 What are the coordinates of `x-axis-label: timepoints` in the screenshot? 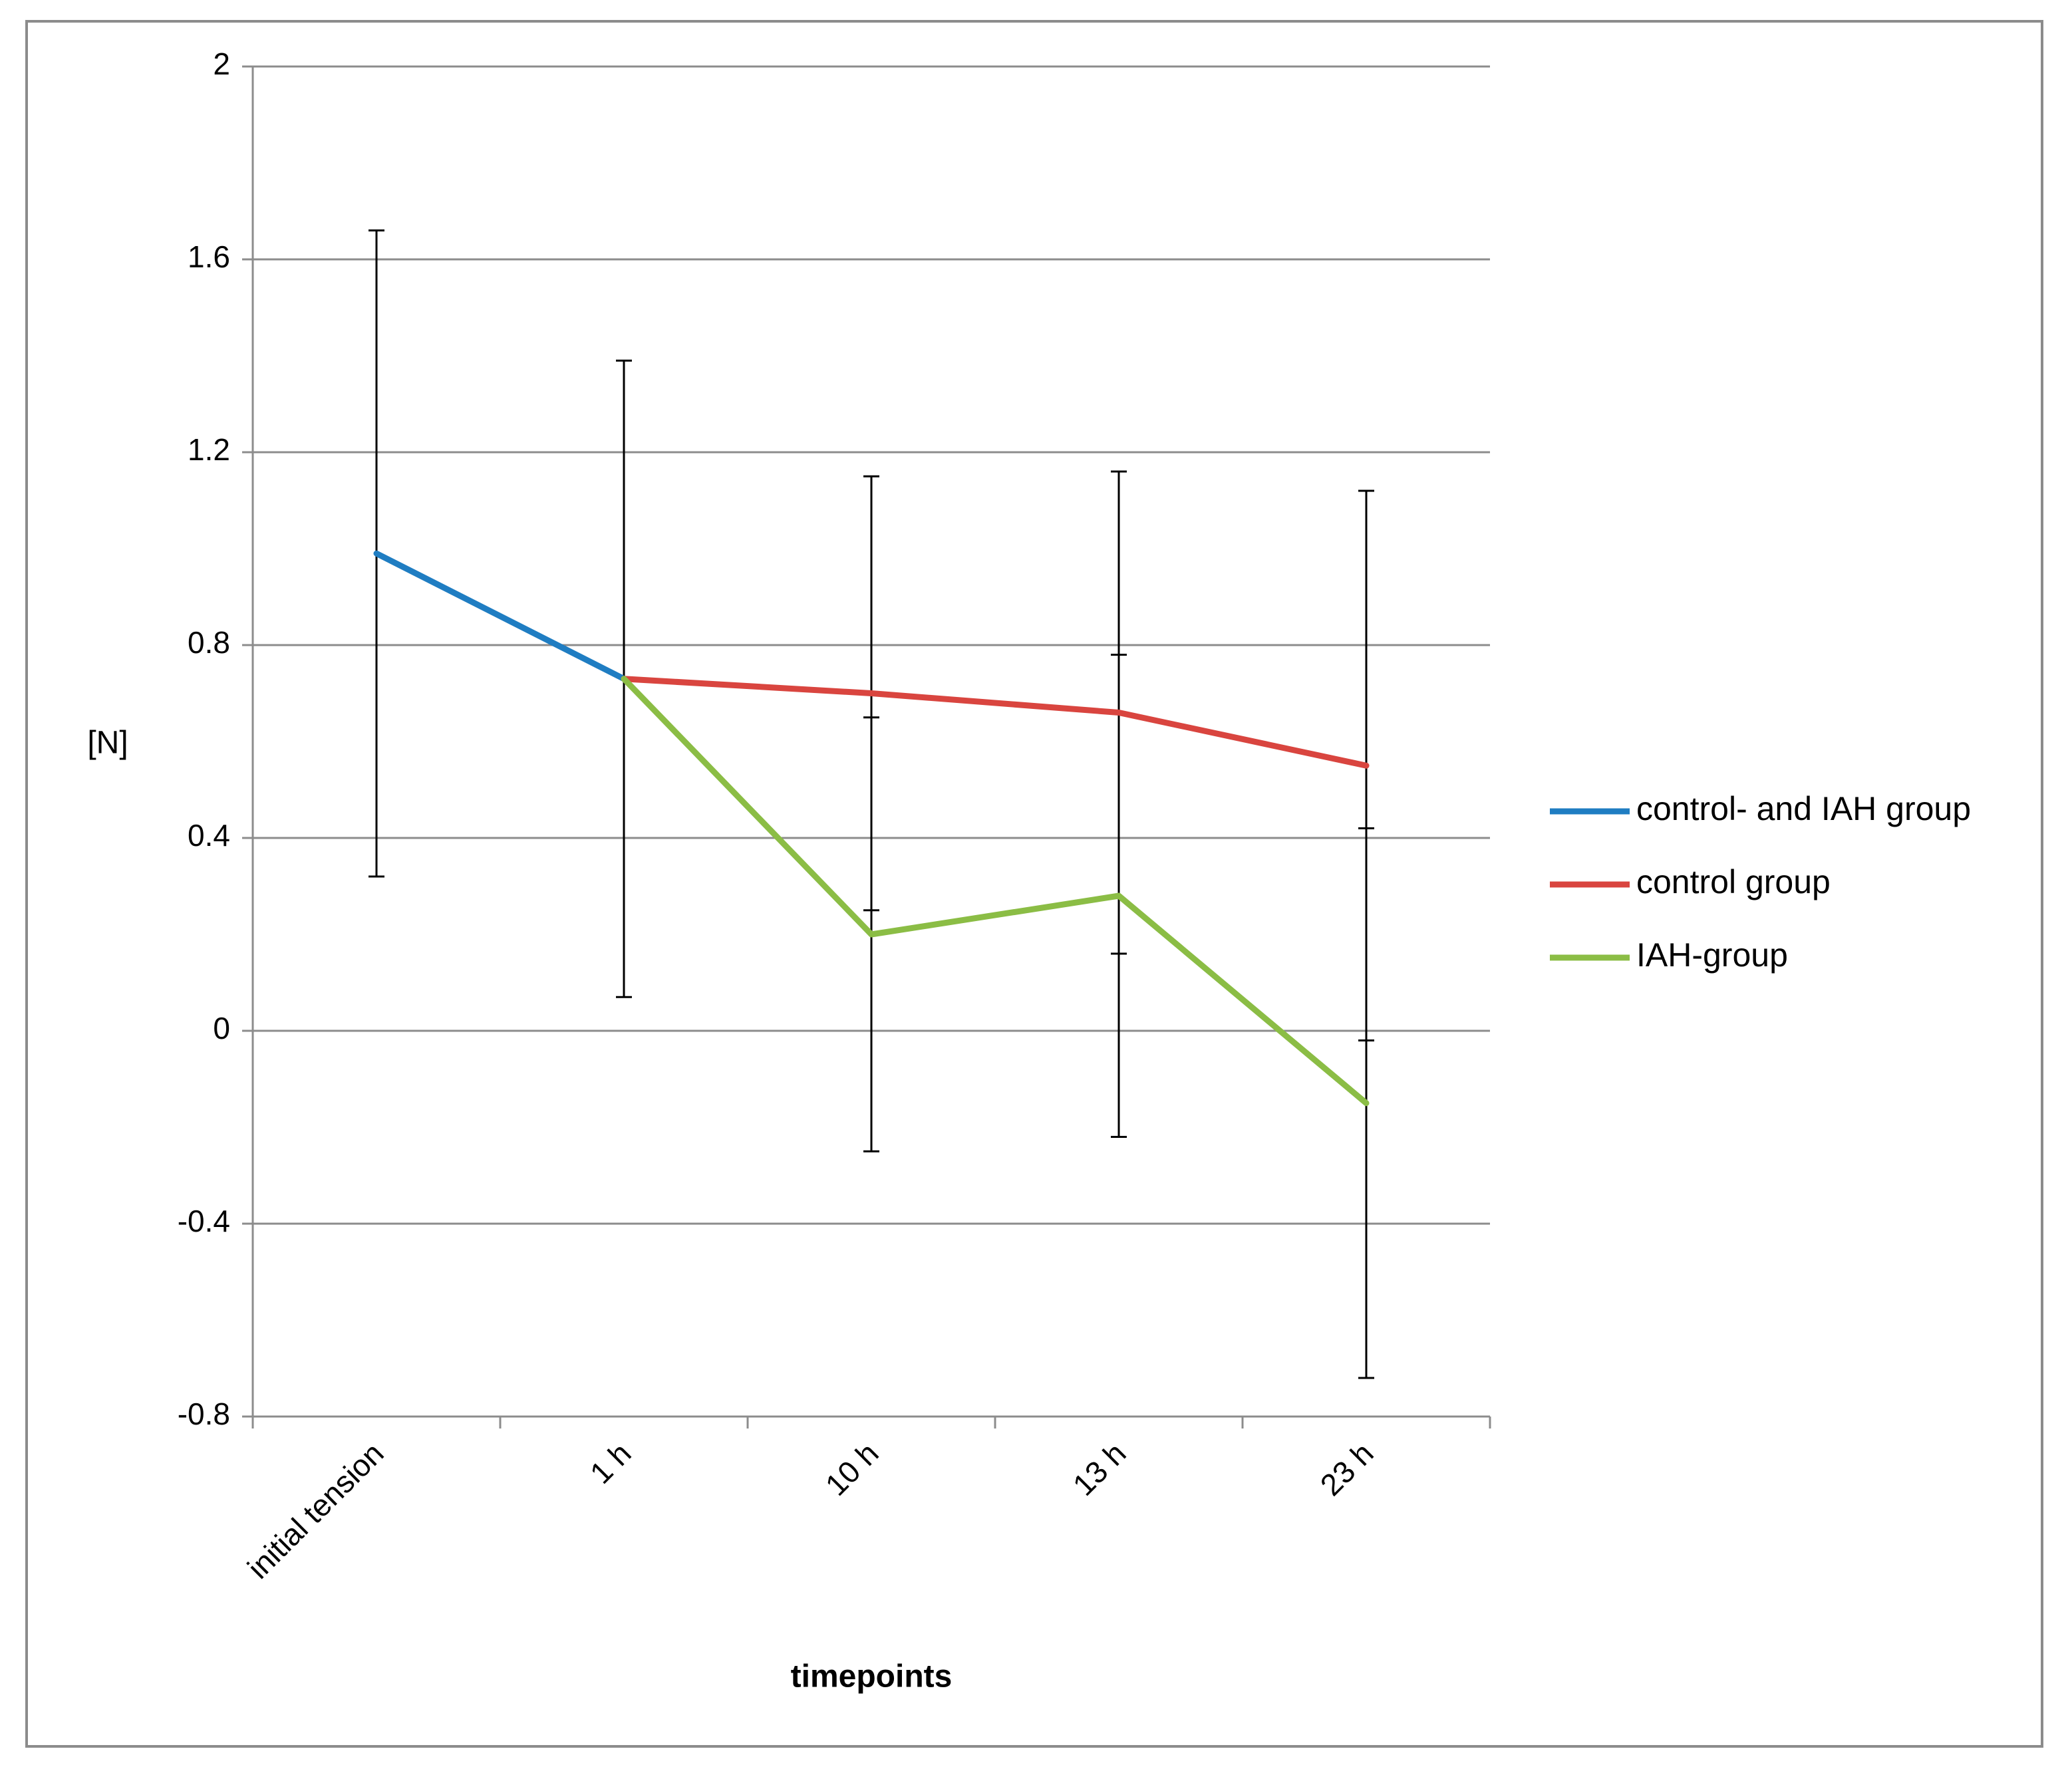 It's located at (872, 1677).